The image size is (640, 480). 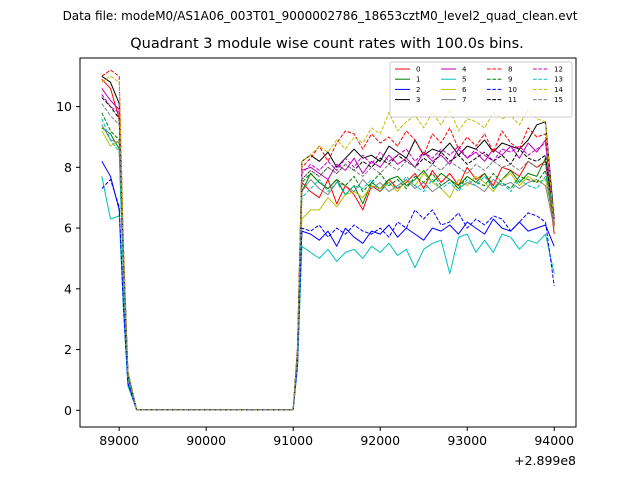 What do you see at coordinates (380, 440) in the screenshot?
I see `x-tick-label: 92000` at bounding box center [380, 440].